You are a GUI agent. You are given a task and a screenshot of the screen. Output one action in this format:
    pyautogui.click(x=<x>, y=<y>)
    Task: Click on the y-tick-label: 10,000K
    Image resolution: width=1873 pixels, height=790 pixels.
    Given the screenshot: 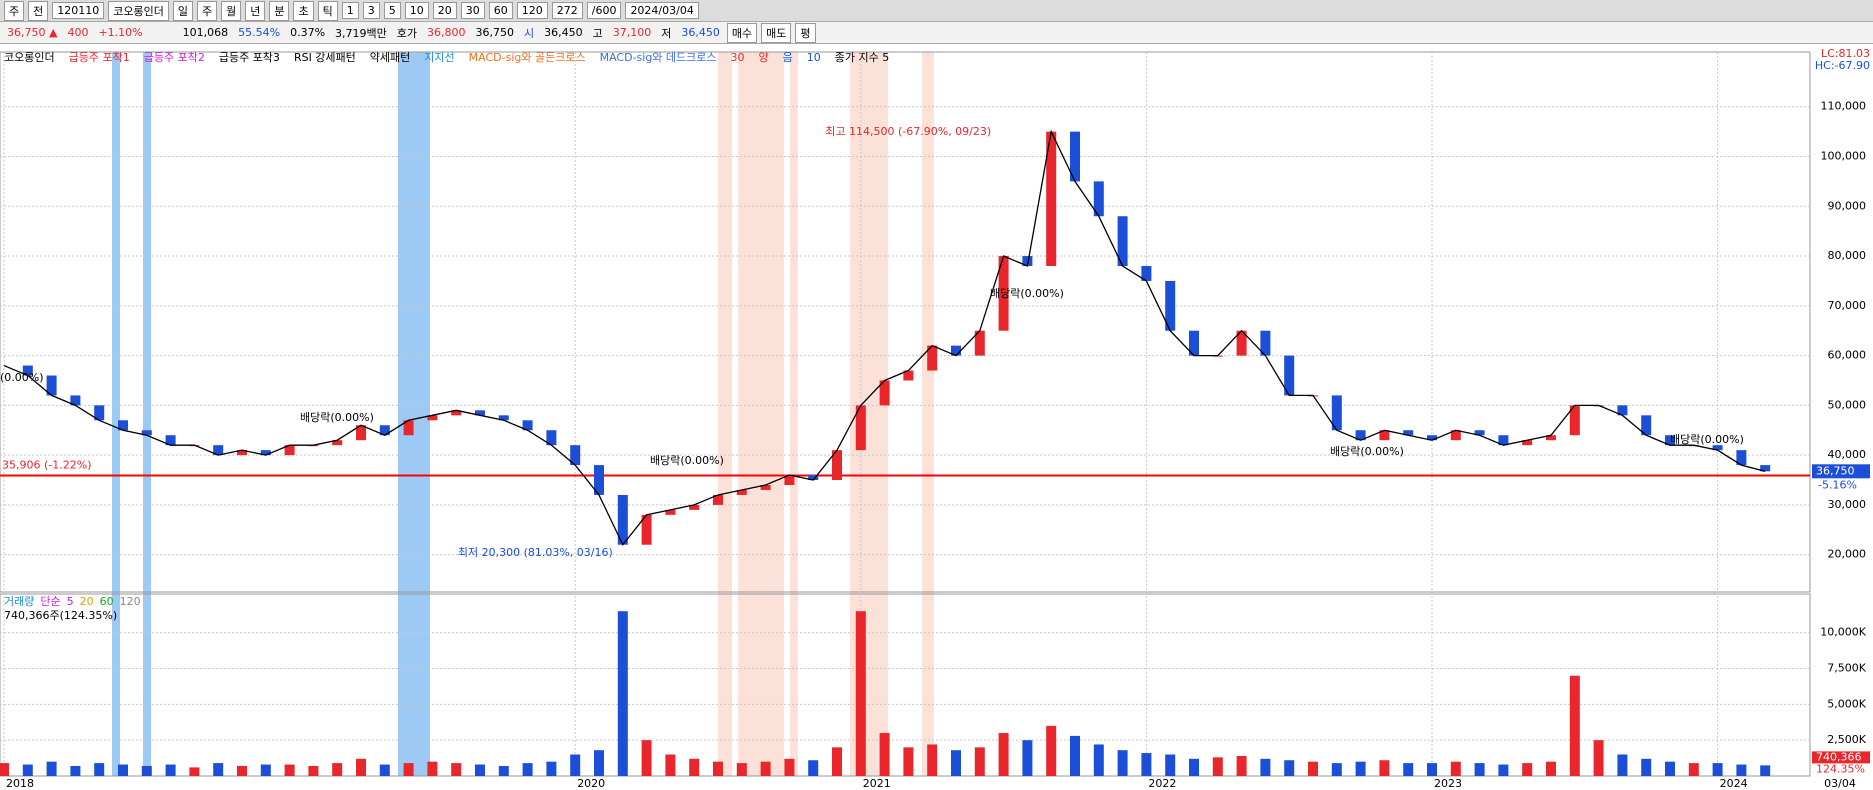 What is the action you would take?
    pyautogui.click(x=1843, y=632)
    